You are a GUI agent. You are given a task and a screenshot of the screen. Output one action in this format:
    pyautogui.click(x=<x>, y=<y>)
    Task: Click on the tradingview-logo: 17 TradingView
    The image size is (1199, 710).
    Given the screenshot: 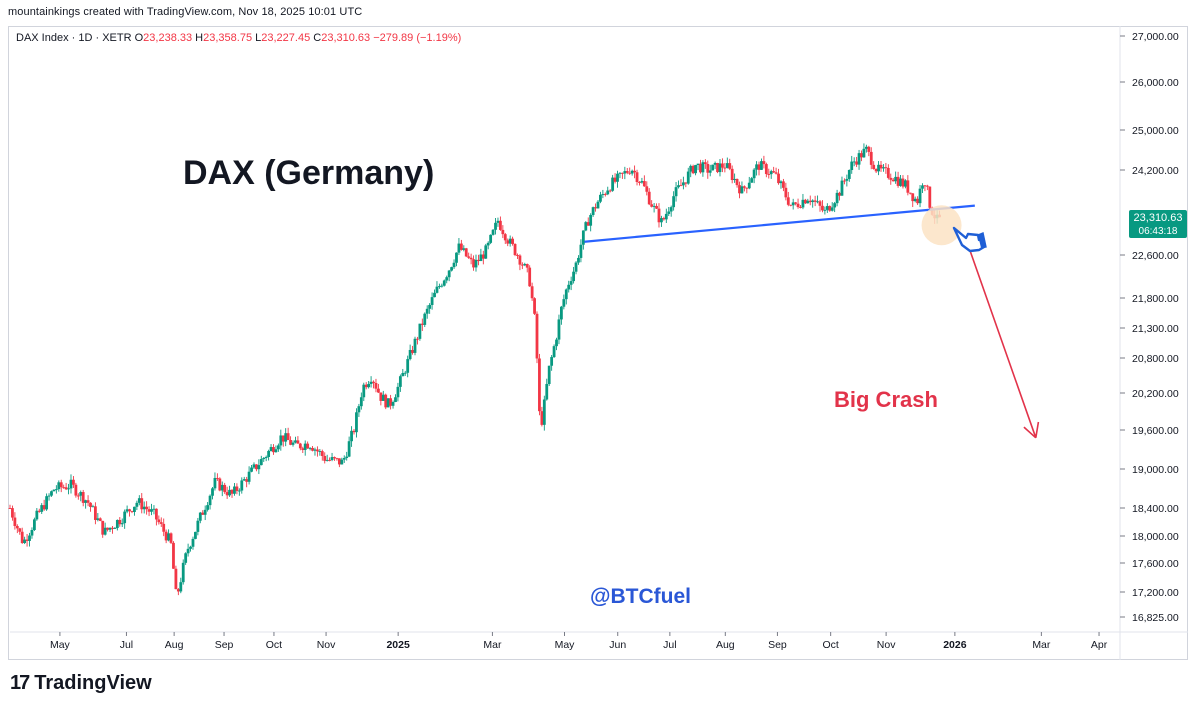 What is the action you would take?
    pyautogui.click(x=81, y=683)
    